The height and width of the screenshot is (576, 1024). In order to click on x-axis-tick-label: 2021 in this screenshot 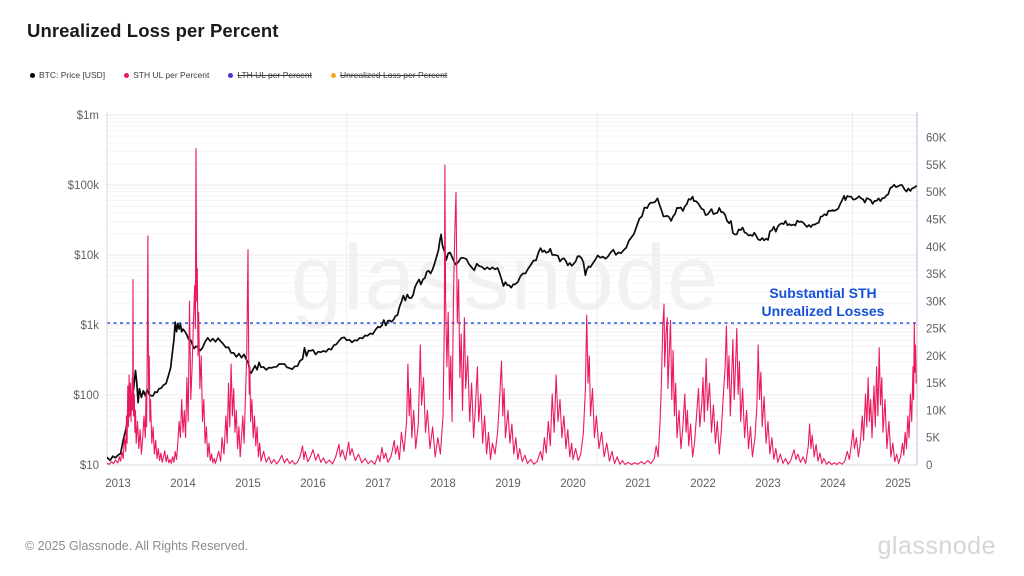, I will do `click(638, 484)`.